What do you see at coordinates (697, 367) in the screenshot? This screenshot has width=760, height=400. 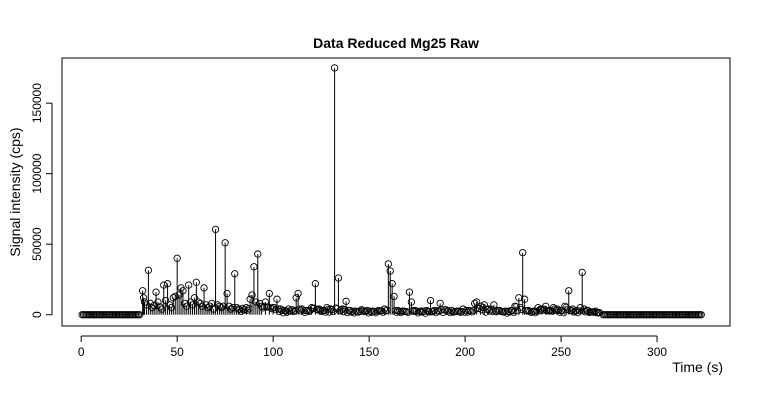 I see `x-axis-label: Time (s)` at bounding box center [697, 367].